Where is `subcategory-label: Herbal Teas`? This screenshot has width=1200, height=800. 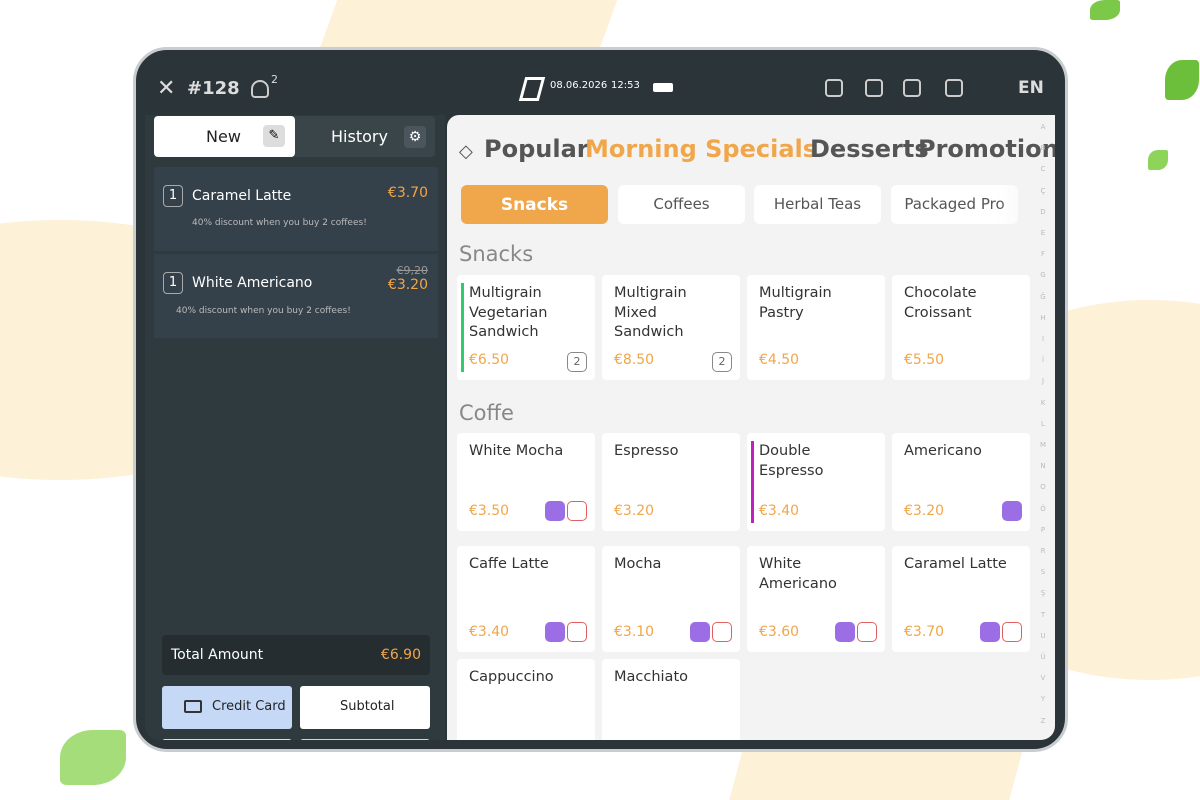
subcategory-label: Herbal Teas is located at coordinates (817, 204).